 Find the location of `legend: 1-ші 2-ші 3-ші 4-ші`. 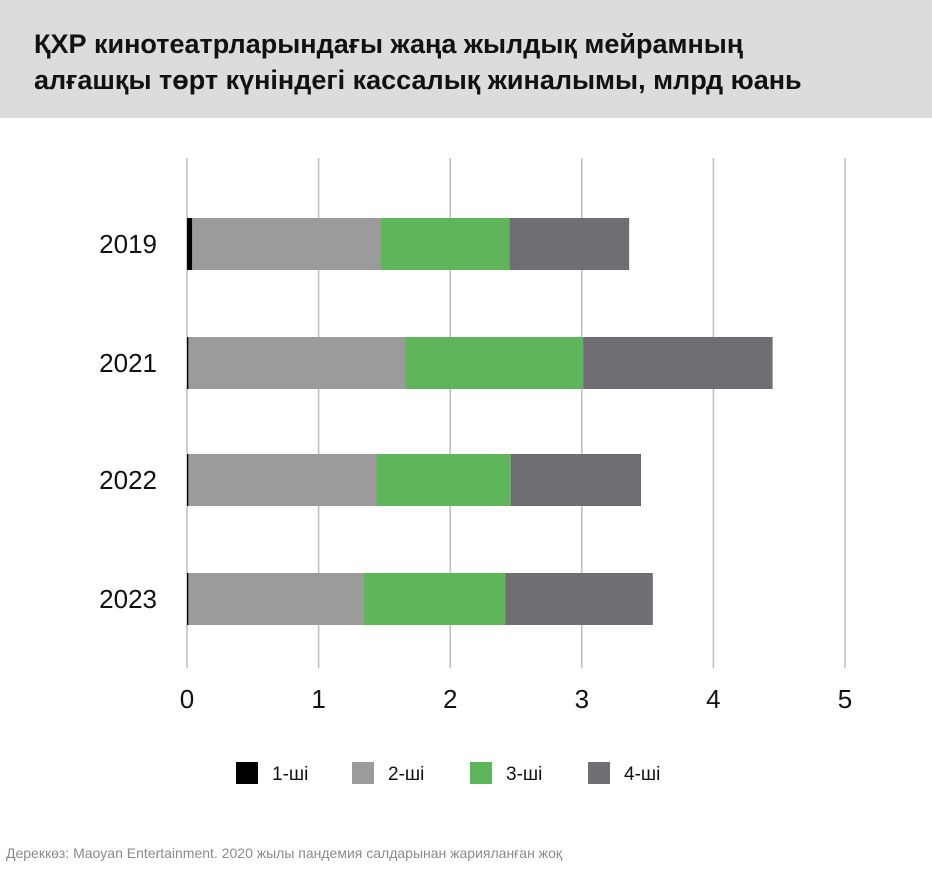

legend: 1-ші 2-ші 3-ші 4-ші is located at coordinates (448, 773).